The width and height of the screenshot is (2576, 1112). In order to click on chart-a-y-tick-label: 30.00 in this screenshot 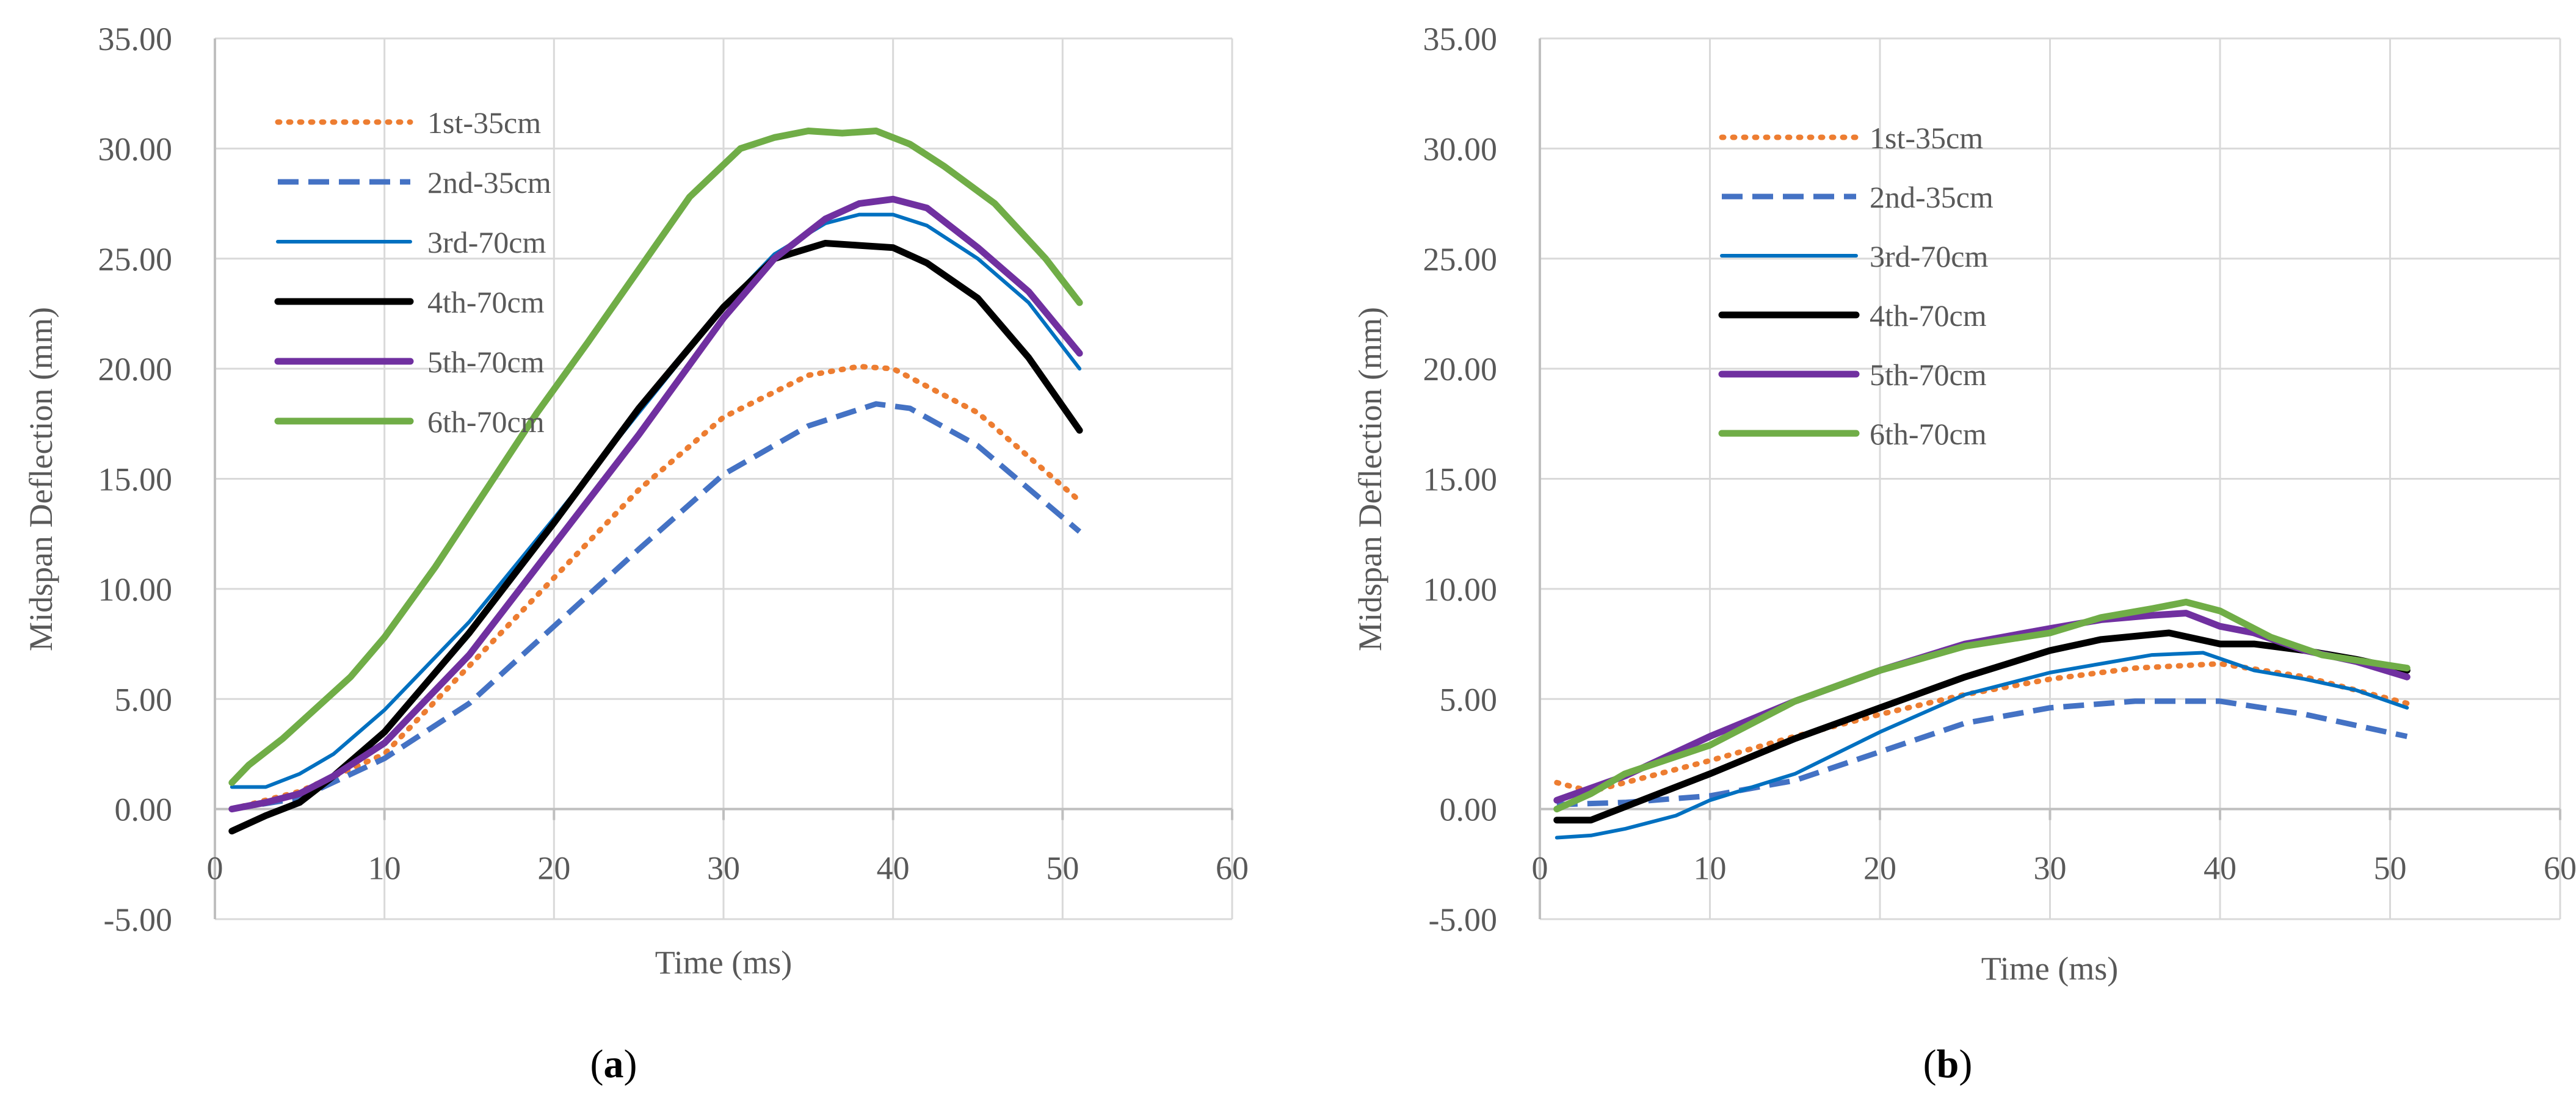, I will do `click(135, 149)`.